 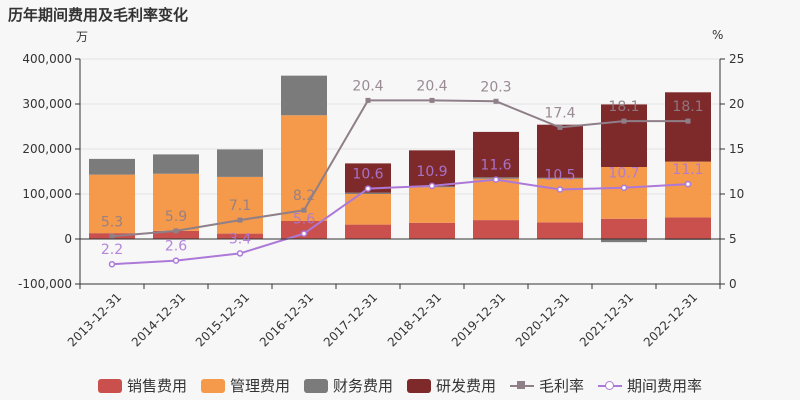 I want to click on legend-swatch-rd, so click(x=419, y=385).